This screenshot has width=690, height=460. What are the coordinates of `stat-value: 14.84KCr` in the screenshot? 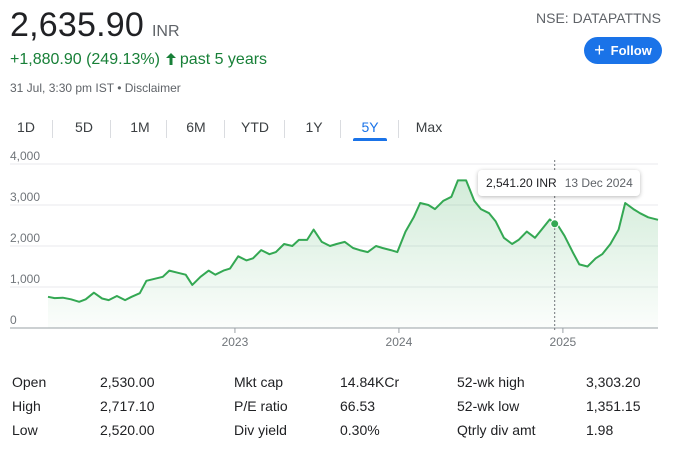 It's located at (370, 382).